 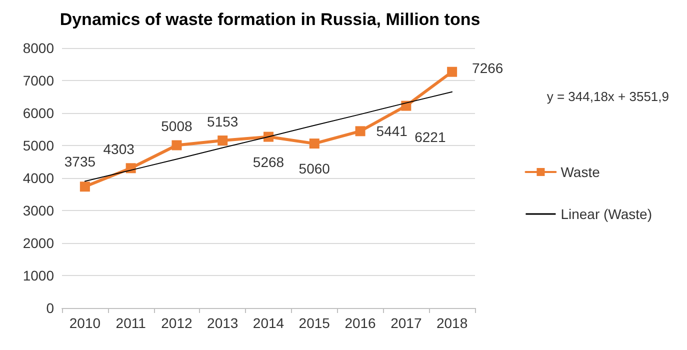 I want to click on y-tick-label: 0, so click(x=50, y=308).